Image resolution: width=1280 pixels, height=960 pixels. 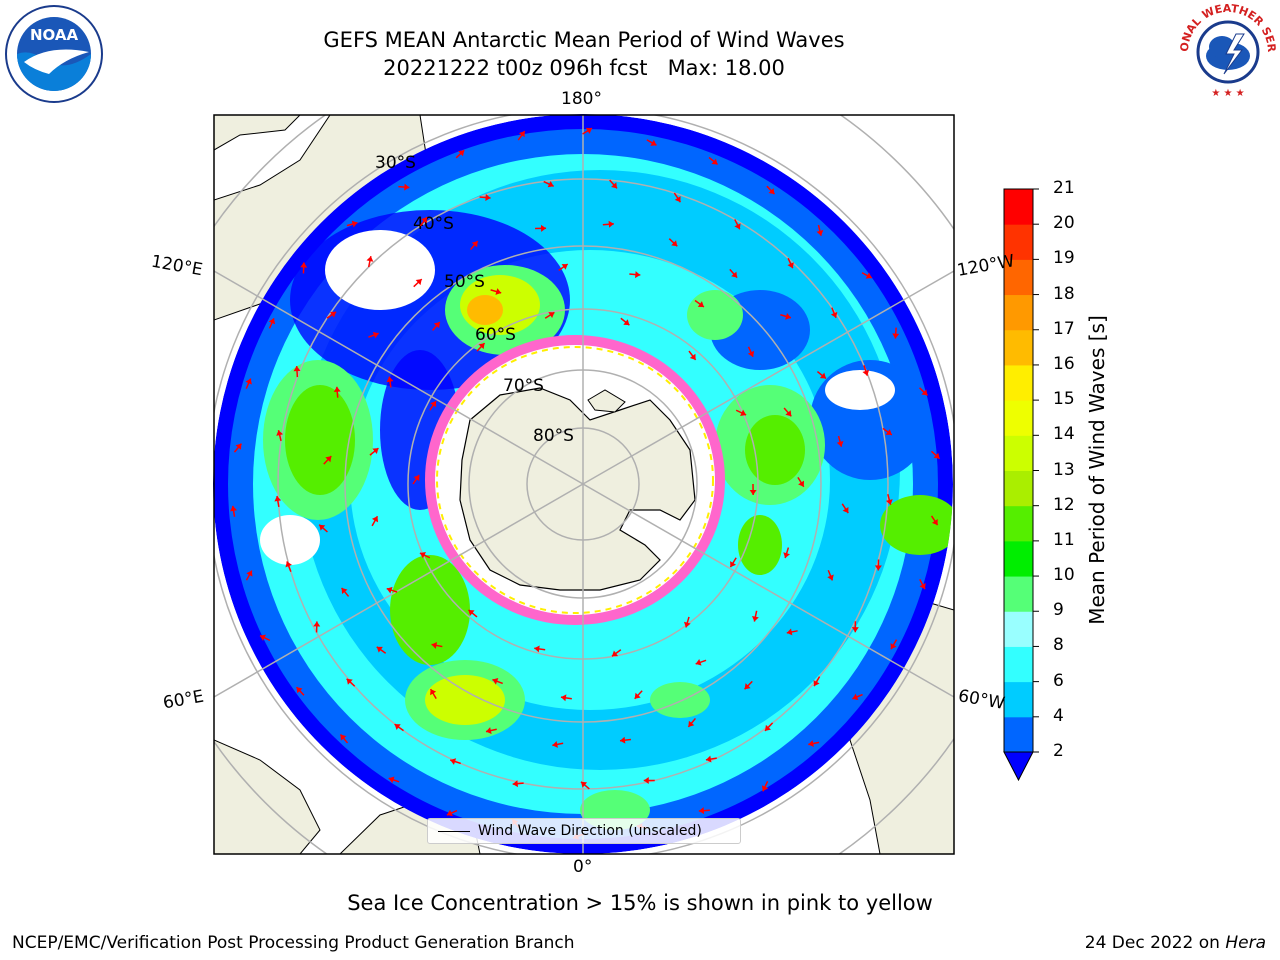 I want to click on colorbar-tick-label: 8, so click(x=1058, y=645).